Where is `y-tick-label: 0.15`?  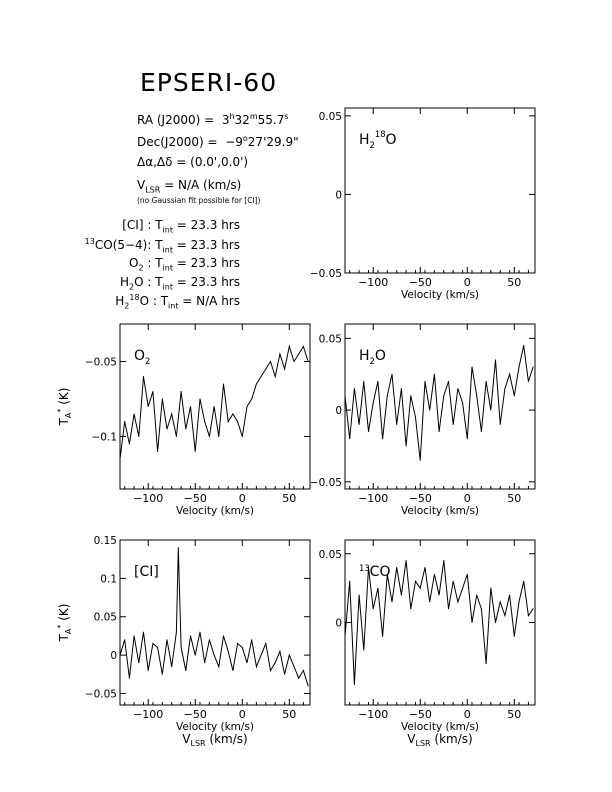
y-tick-label: 0.15 is located at coordinates (105, 541).